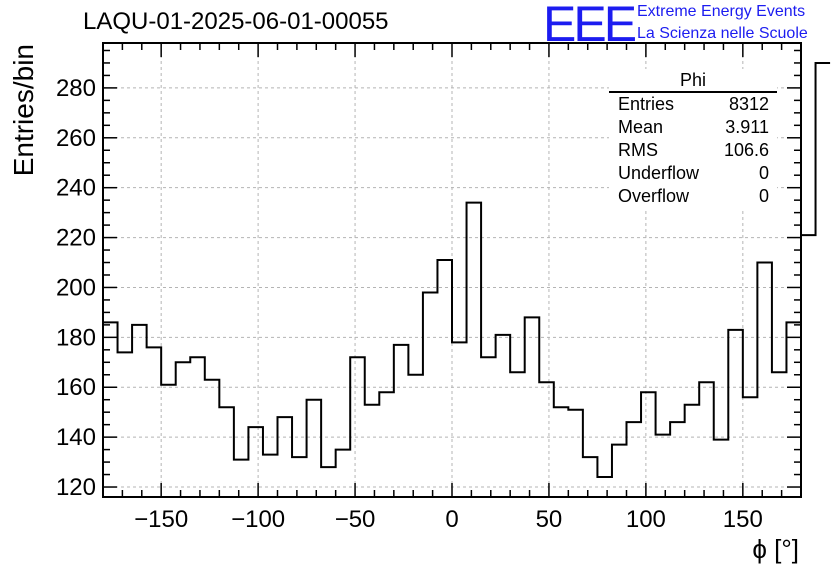 The width and height of the screenshot is (836, 577). Describe the element at coordinates (76, 138) in the screenshot. I see `y-tick-label: 260` at that location.